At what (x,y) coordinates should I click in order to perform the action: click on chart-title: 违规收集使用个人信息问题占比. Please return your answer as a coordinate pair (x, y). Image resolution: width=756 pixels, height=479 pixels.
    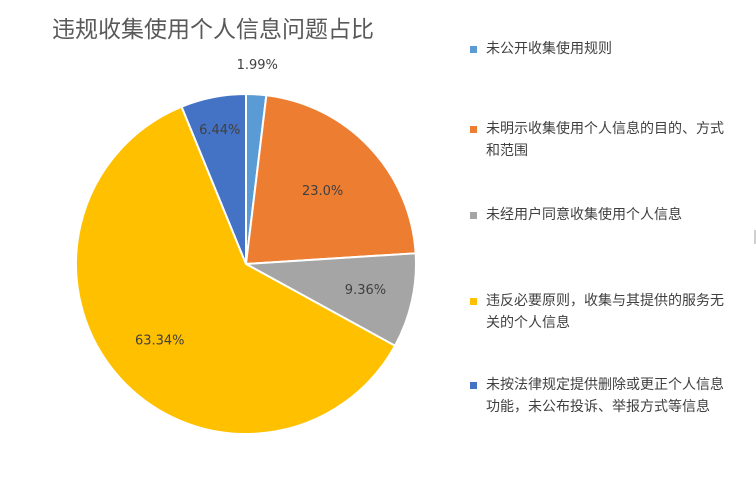
    Looking at the image, I should click on (213, 30).